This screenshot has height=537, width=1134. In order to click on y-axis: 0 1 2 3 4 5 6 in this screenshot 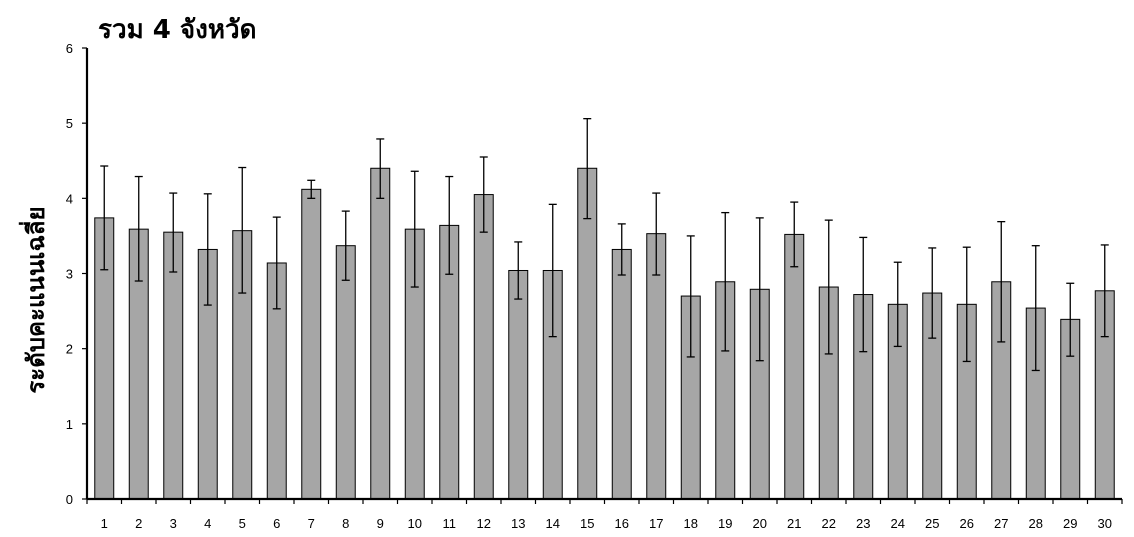, I will do `click(76, 274)`.